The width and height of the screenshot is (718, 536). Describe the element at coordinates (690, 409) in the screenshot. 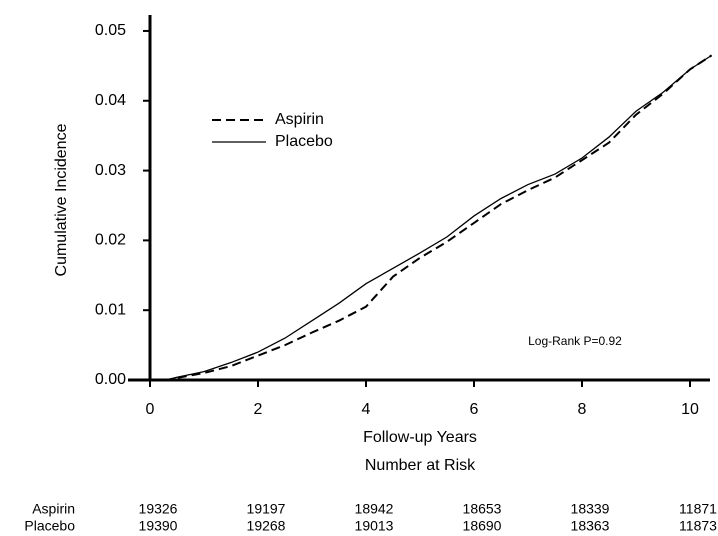

I see `x-tick-label: 10` at that location.